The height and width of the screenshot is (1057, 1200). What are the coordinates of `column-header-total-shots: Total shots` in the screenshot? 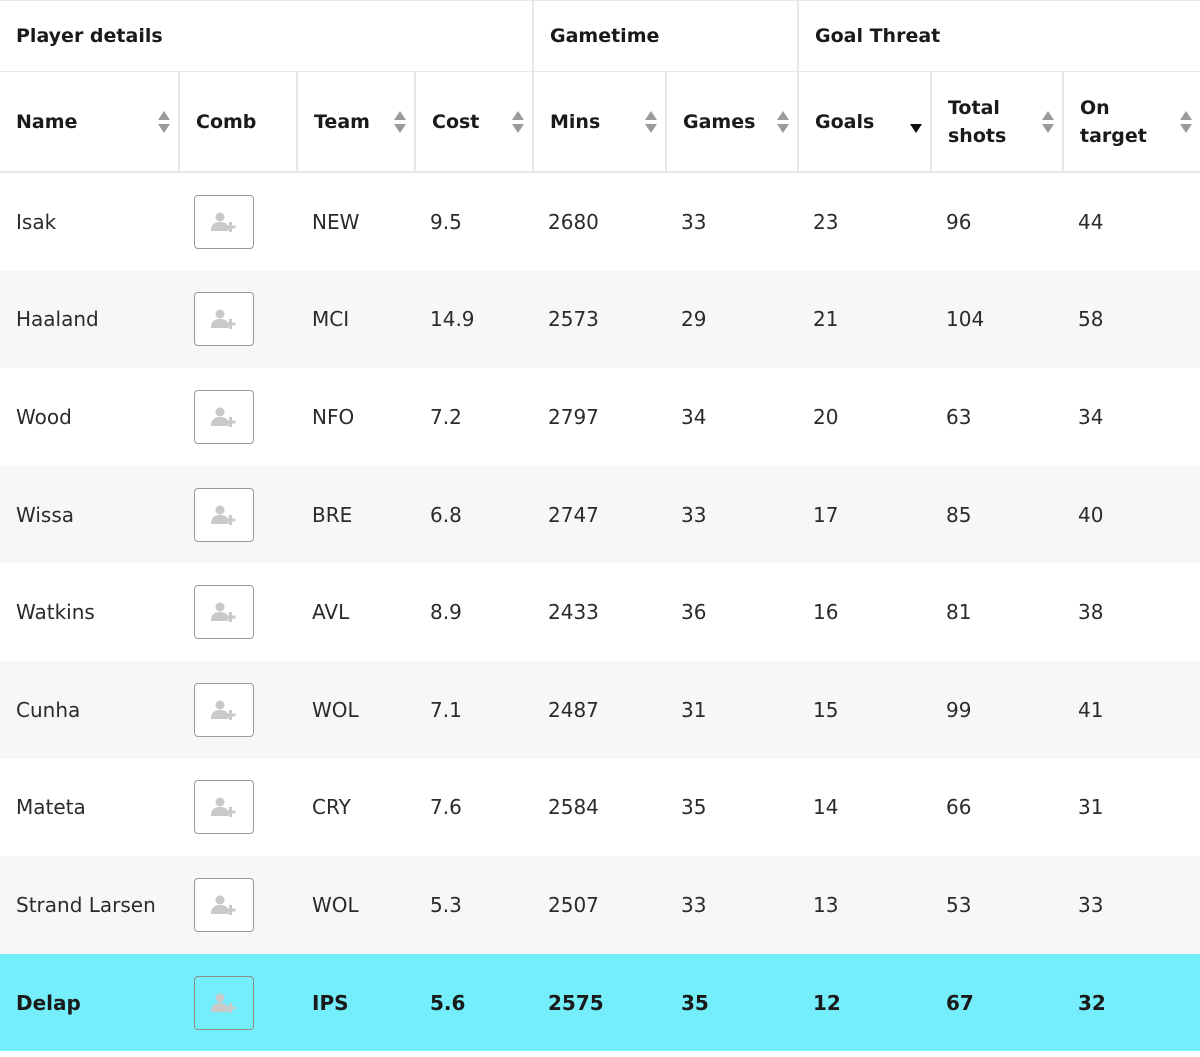 It's located at (996, 121).